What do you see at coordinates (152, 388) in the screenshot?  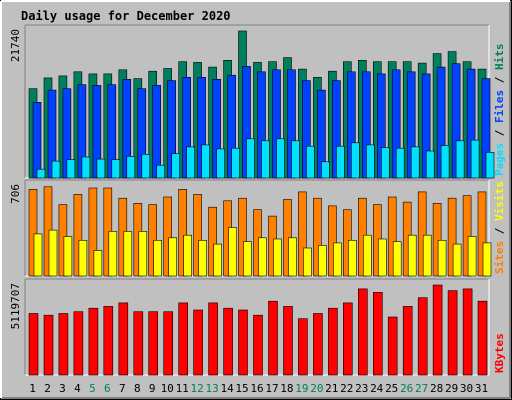 I see `day-label-9: 9` at bounding box center [152, 388].